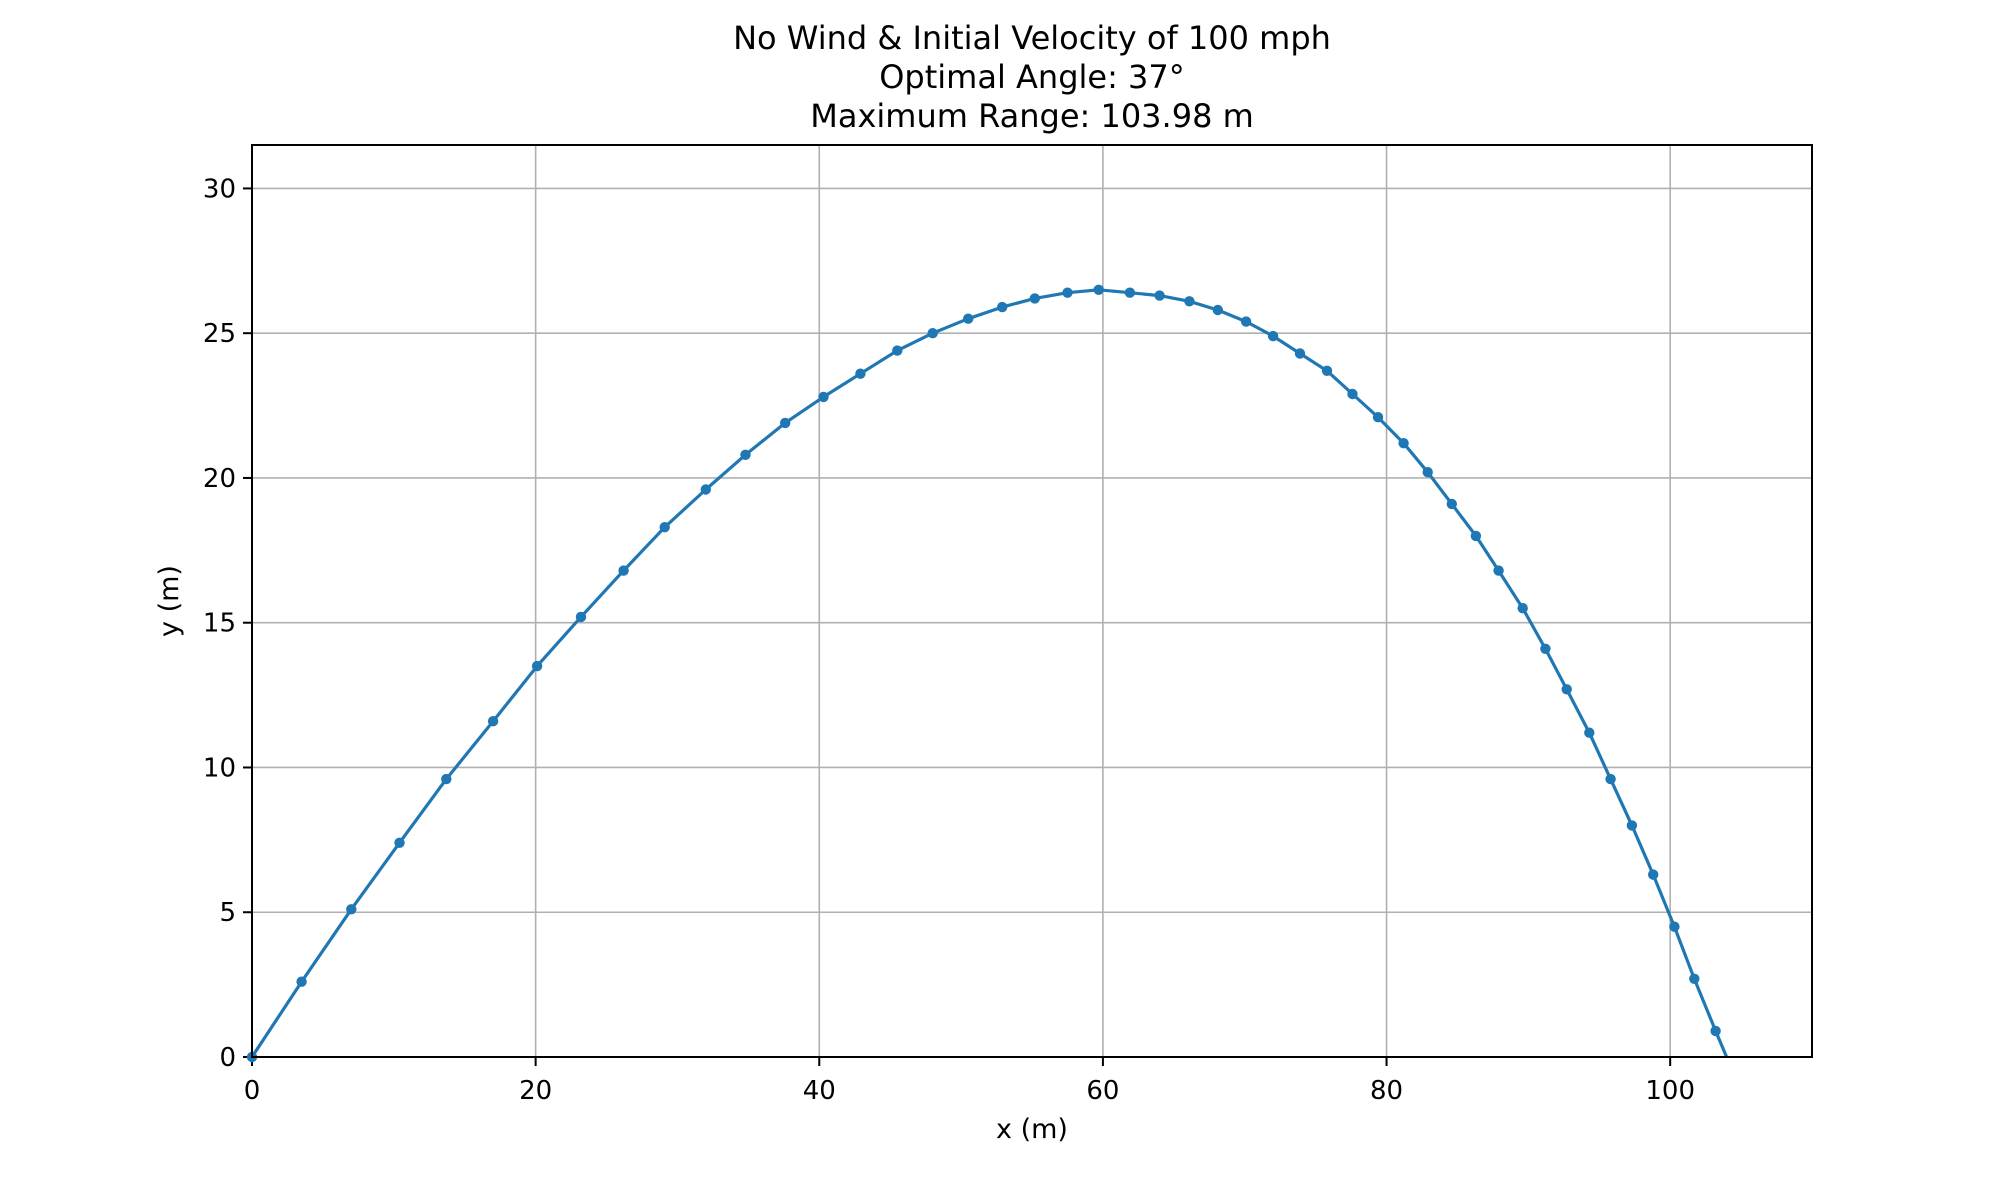 The width and height of the screenshot is (2000, 1200). What do you see at coordinates (1386, 1091) in the screenshot?
I see `x-tick-label: 80` at bounding box center [1386, 1091].